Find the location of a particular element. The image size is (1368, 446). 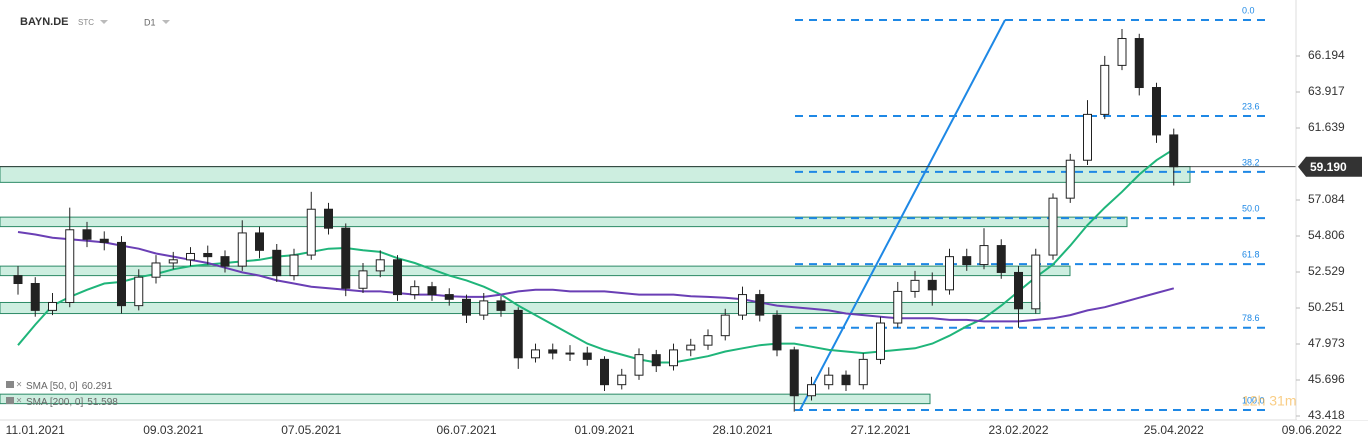

y-tick-label: 45.696 is located at coordinates (1326, 379).